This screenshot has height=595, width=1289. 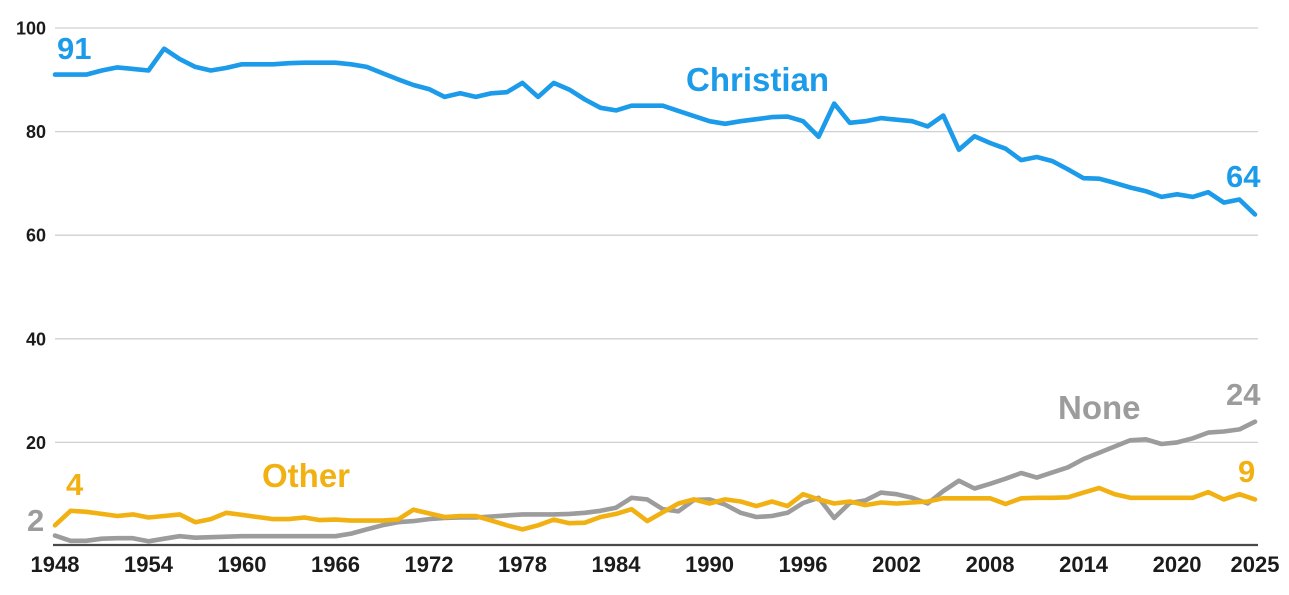 I want to click on y-tick-label-20: 20, so click(x=36, y=443).